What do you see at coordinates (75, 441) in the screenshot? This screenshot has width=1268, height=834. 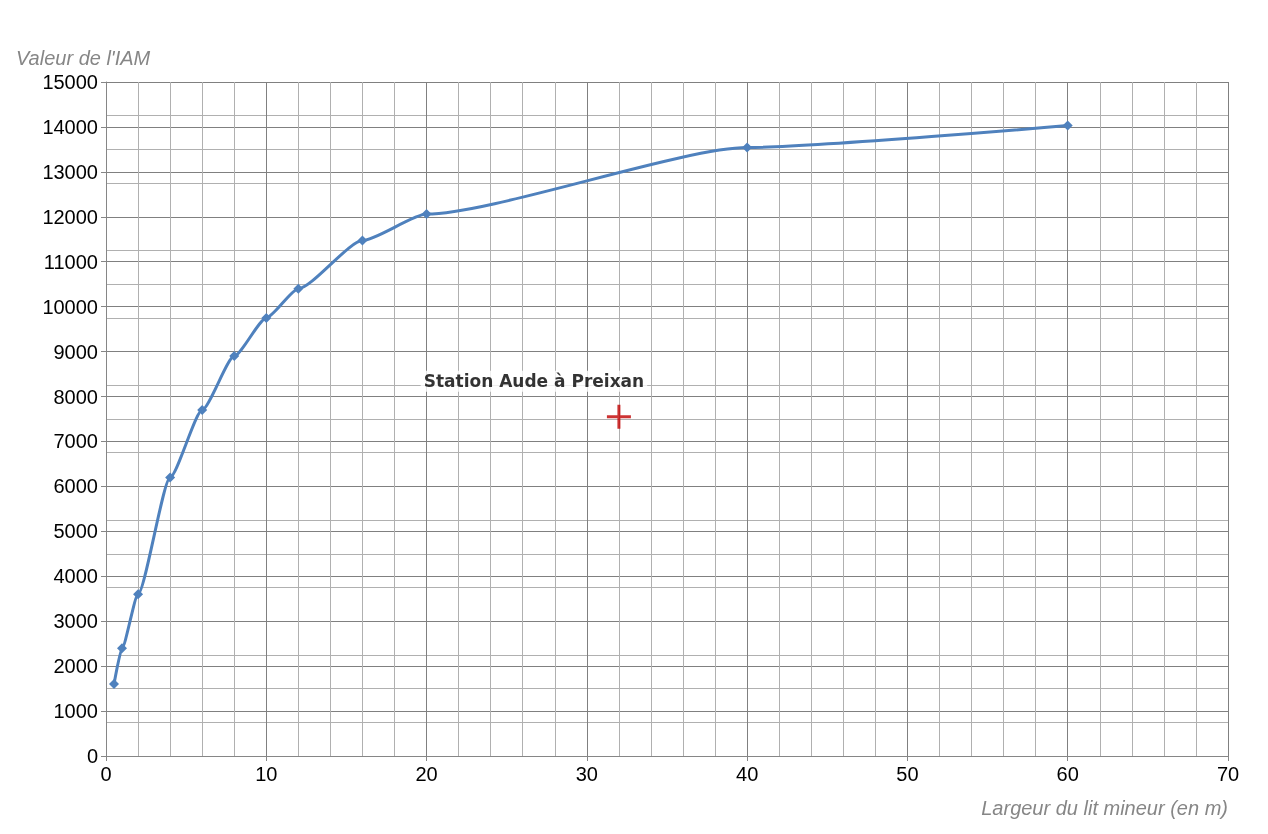 I see `y-tick-label: 7000` at bounding box center [75, 441].